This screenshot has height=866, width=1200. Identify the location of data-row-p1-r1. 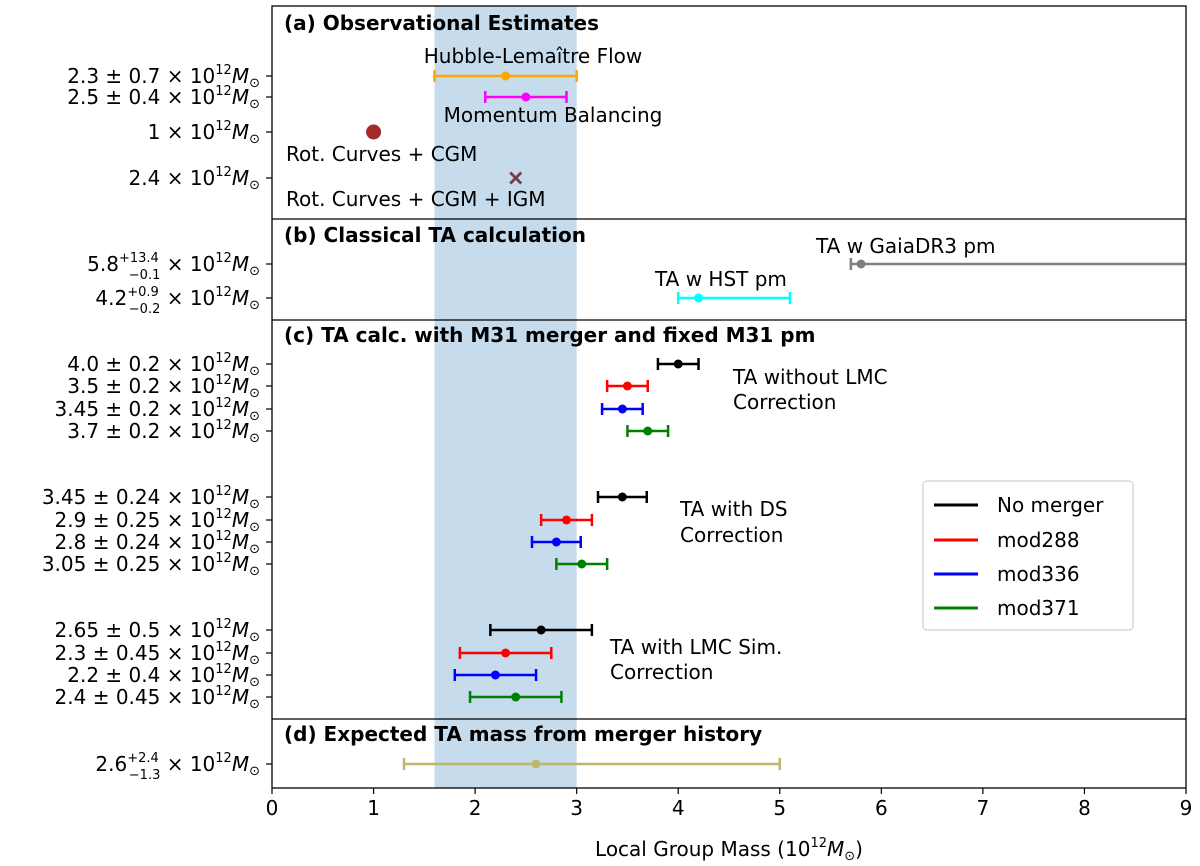
(734, 298).